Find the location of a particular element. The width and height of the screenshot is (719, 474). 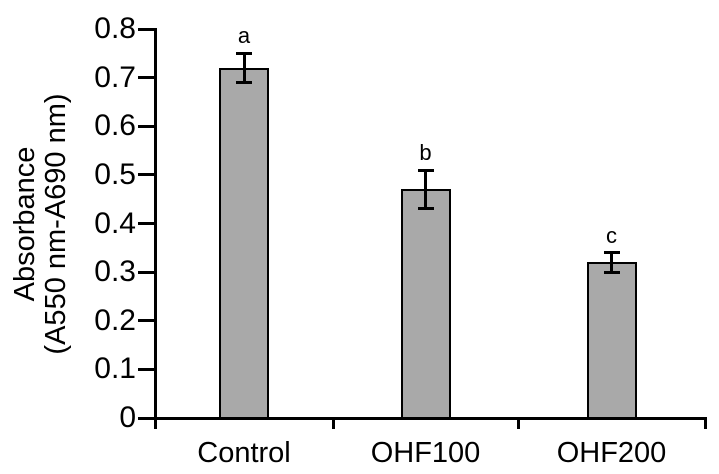

sig-letter-label: b is located at coordinates (425, 152).